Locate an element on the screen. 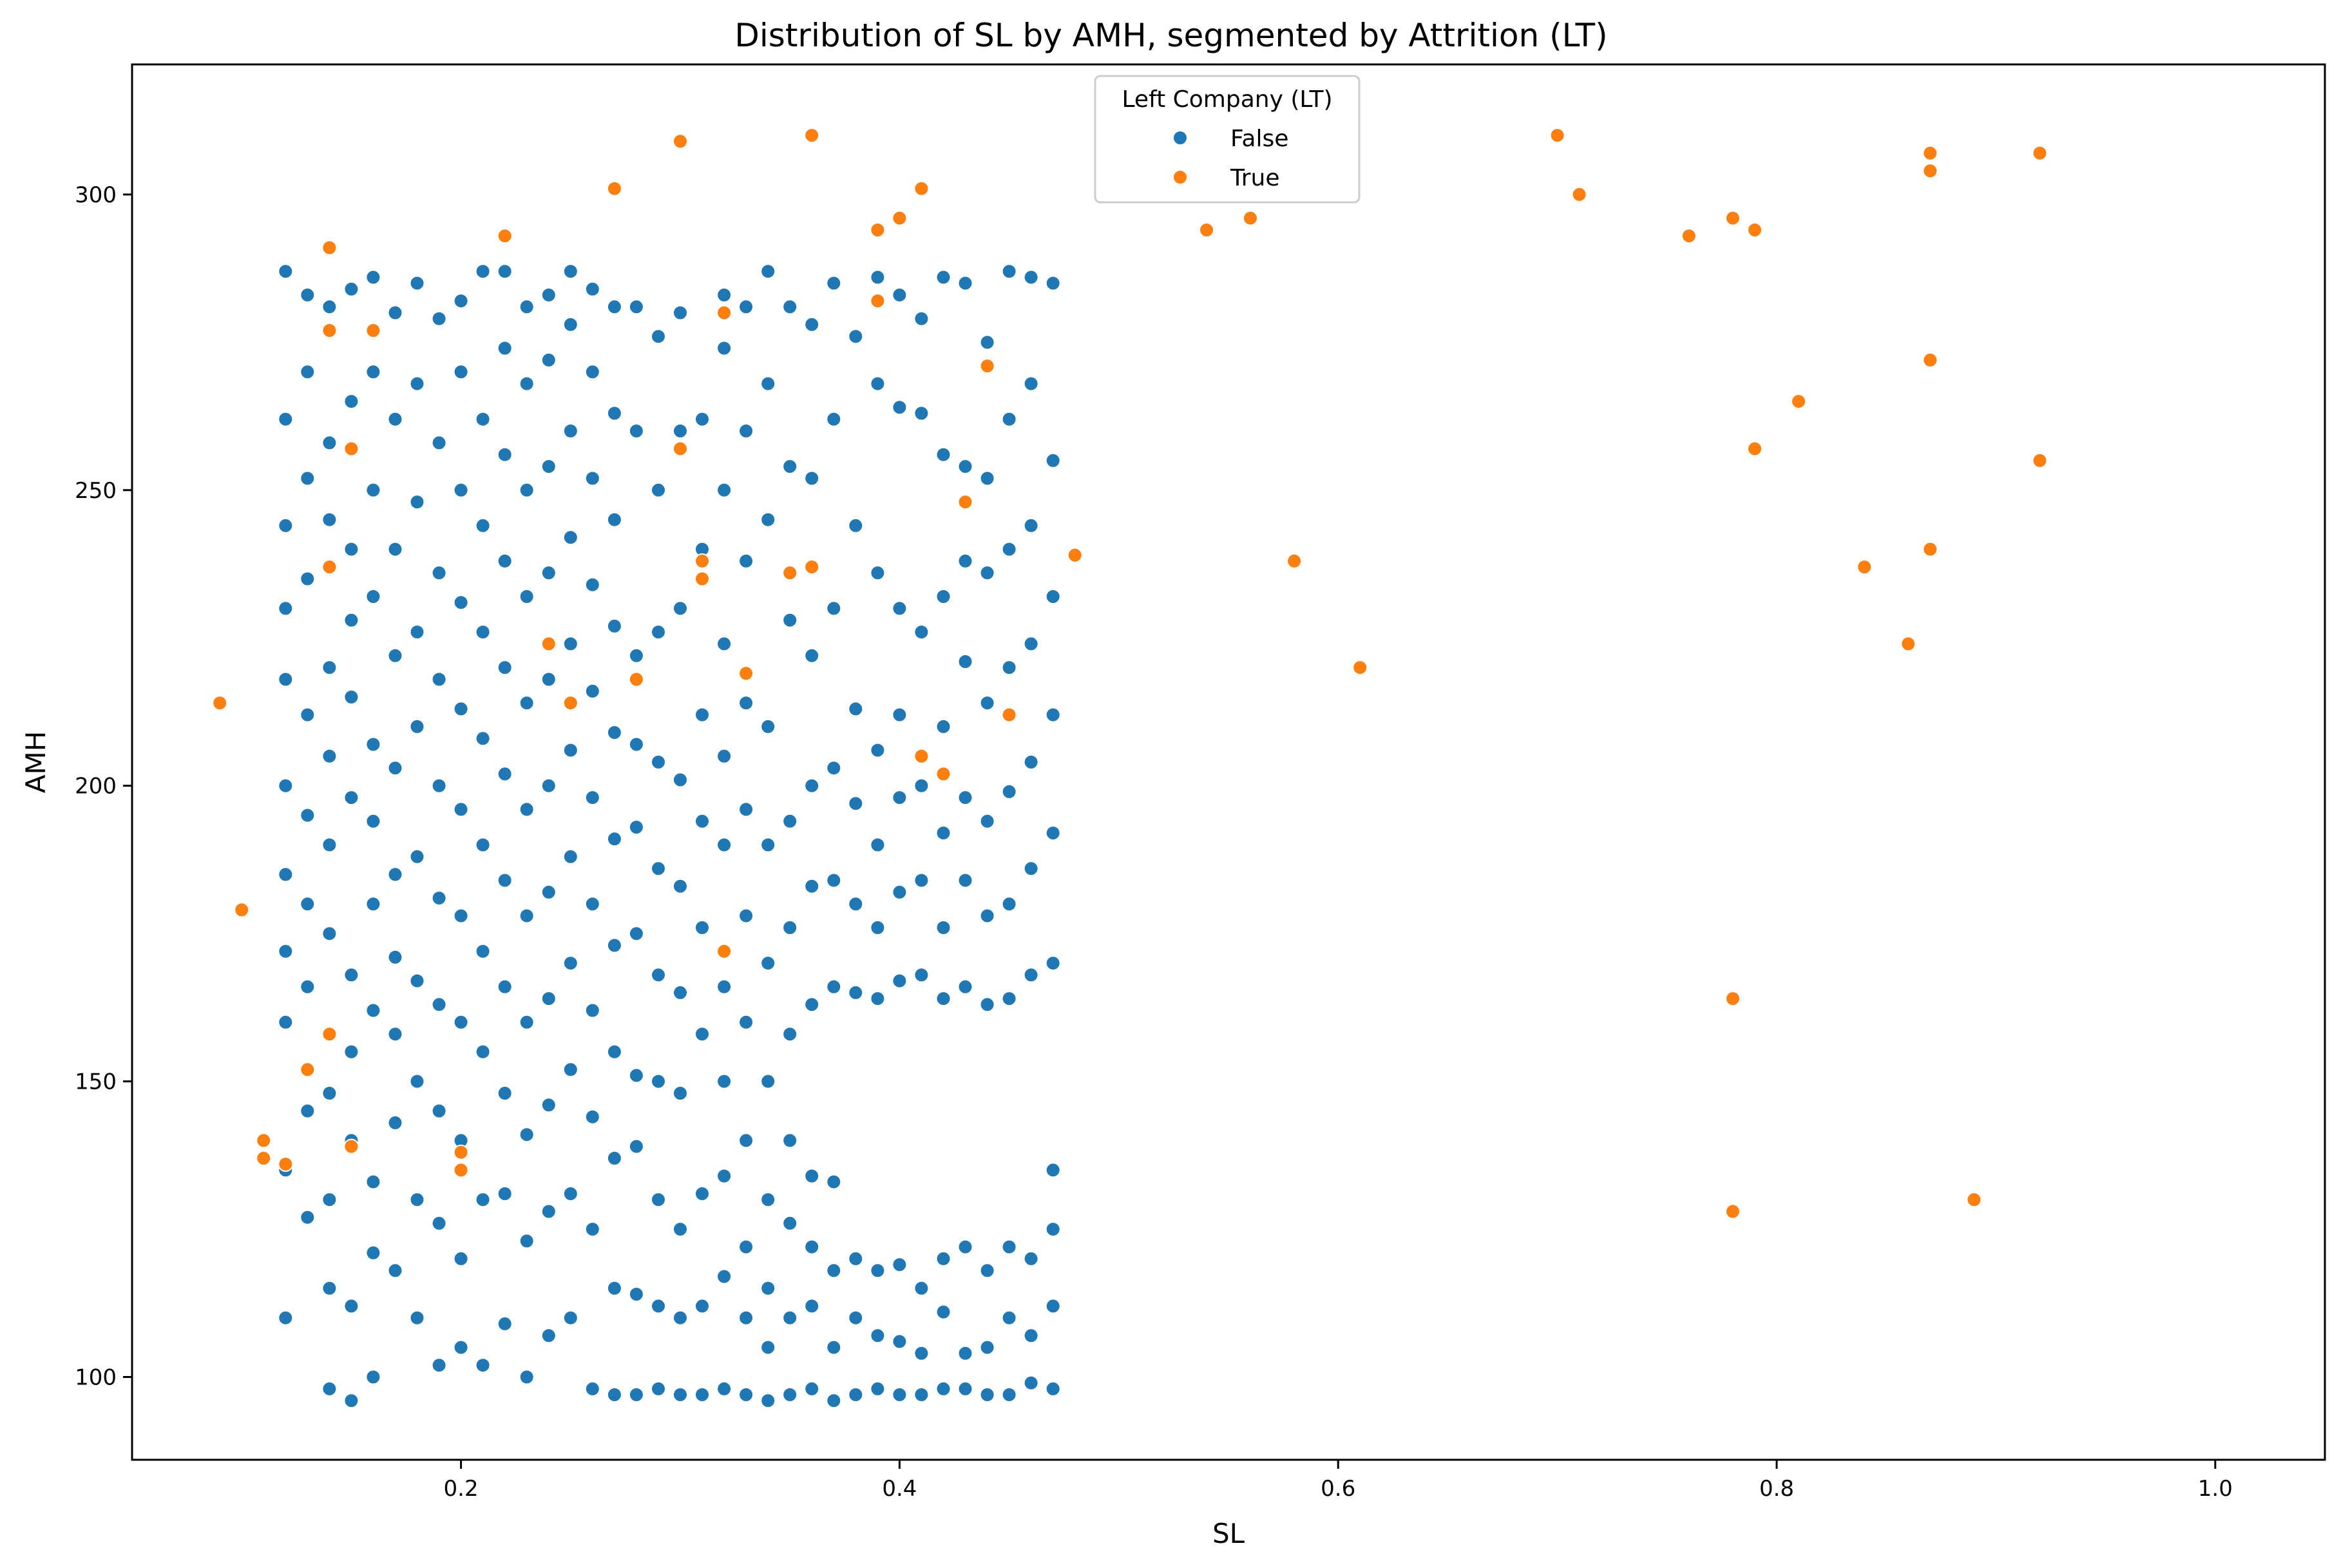 This screenshot has height=1568, width=2341. x-axis-label: SL is located at coordinates (1228, 1534).